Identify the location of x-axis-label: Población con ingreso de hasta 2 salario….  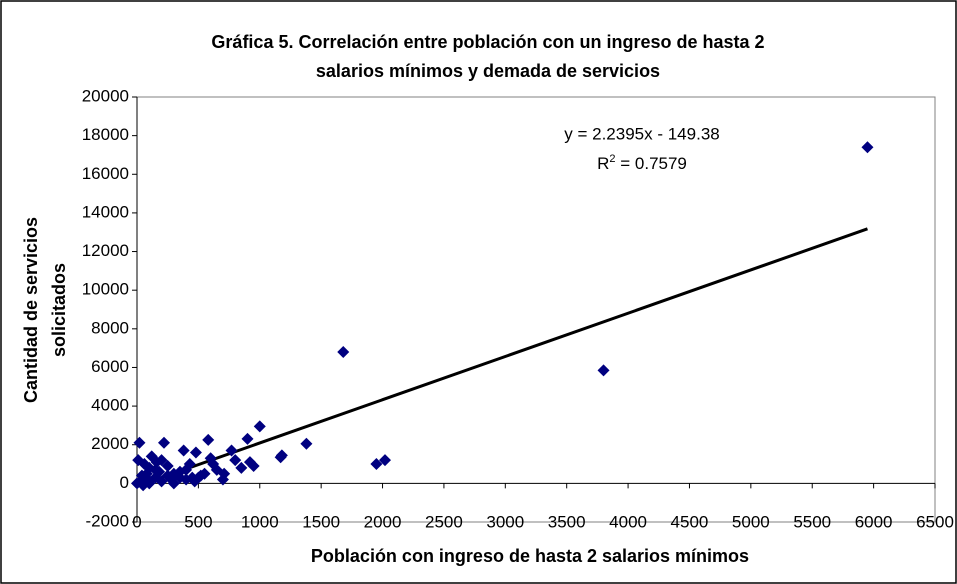
(530, 556).